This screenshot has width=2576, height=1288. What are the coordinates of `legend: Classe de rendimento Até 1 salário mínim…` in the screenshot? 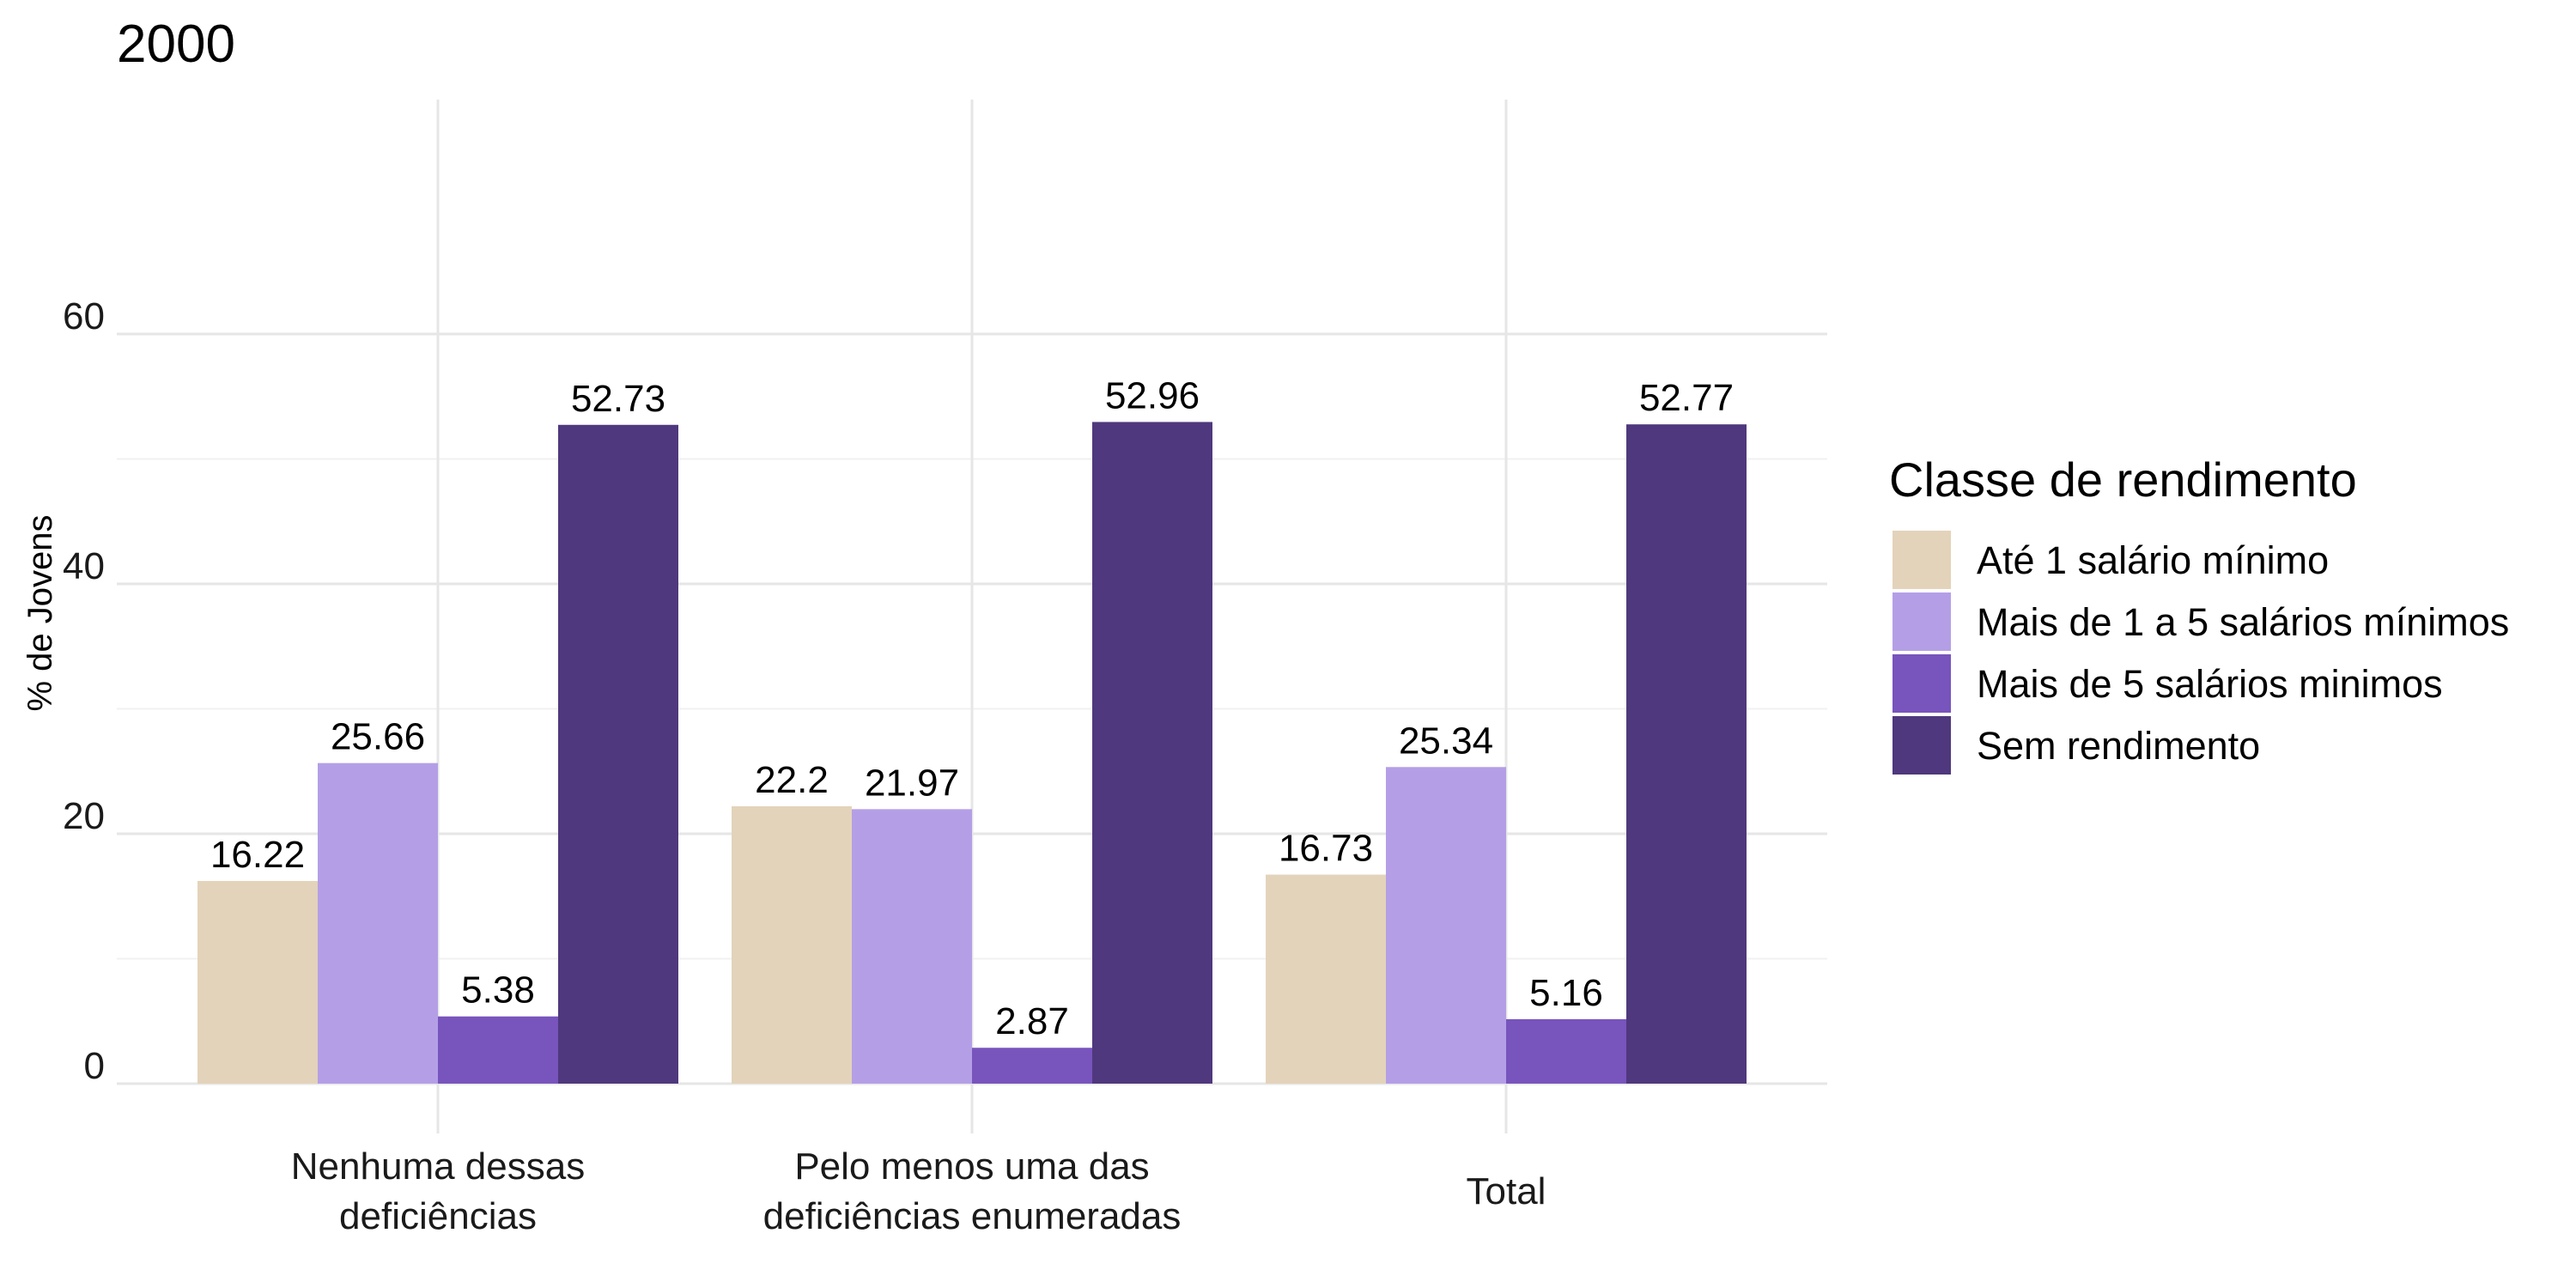 It's located at (2199, 614).